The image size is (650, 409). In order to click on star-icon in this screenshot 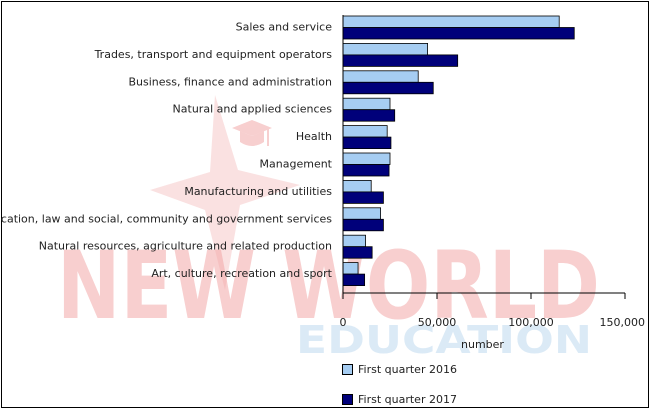, I will do `click(225, 192)`.